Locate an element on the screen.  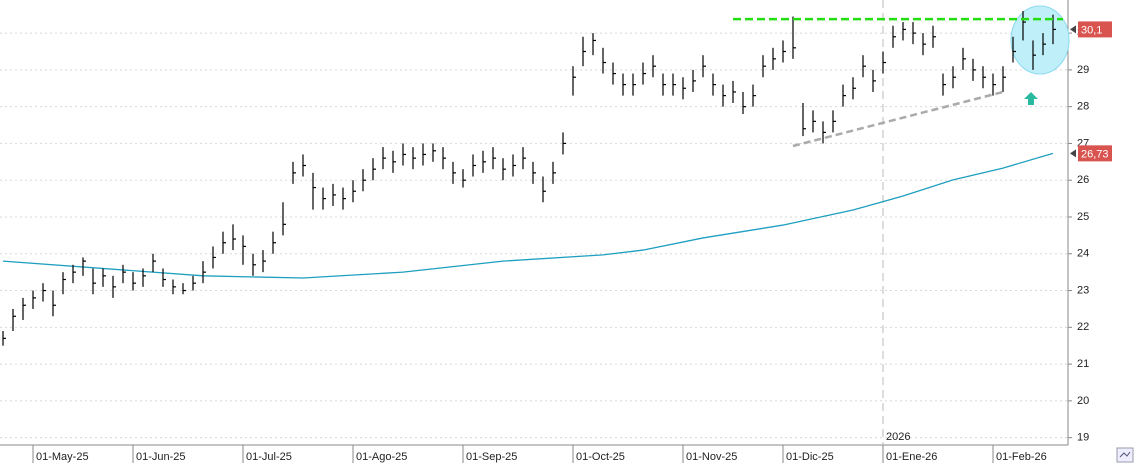
x-tick-label: 01-Ago-25 is located at coordinates (381, 457).